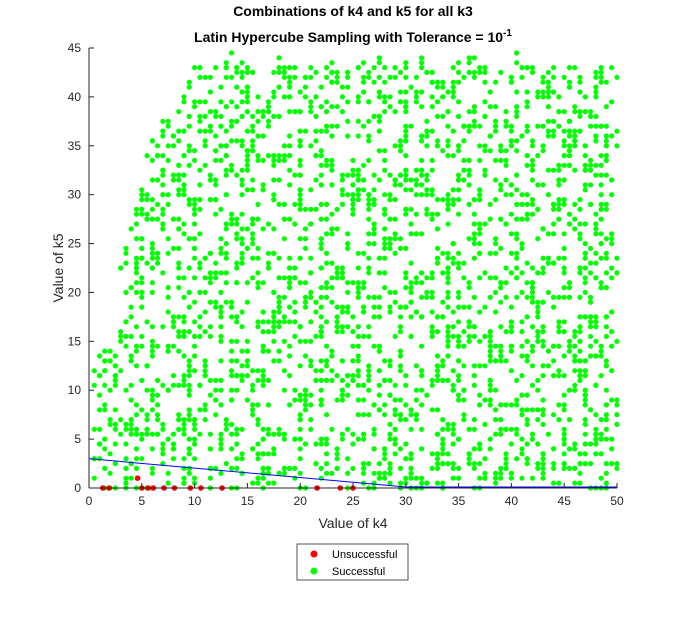 The image size is (681, 642). What do you see at coordinates (75, 146) in the screenshot?
I see `y-tick-label: 35` at bounding box center [75, 146].